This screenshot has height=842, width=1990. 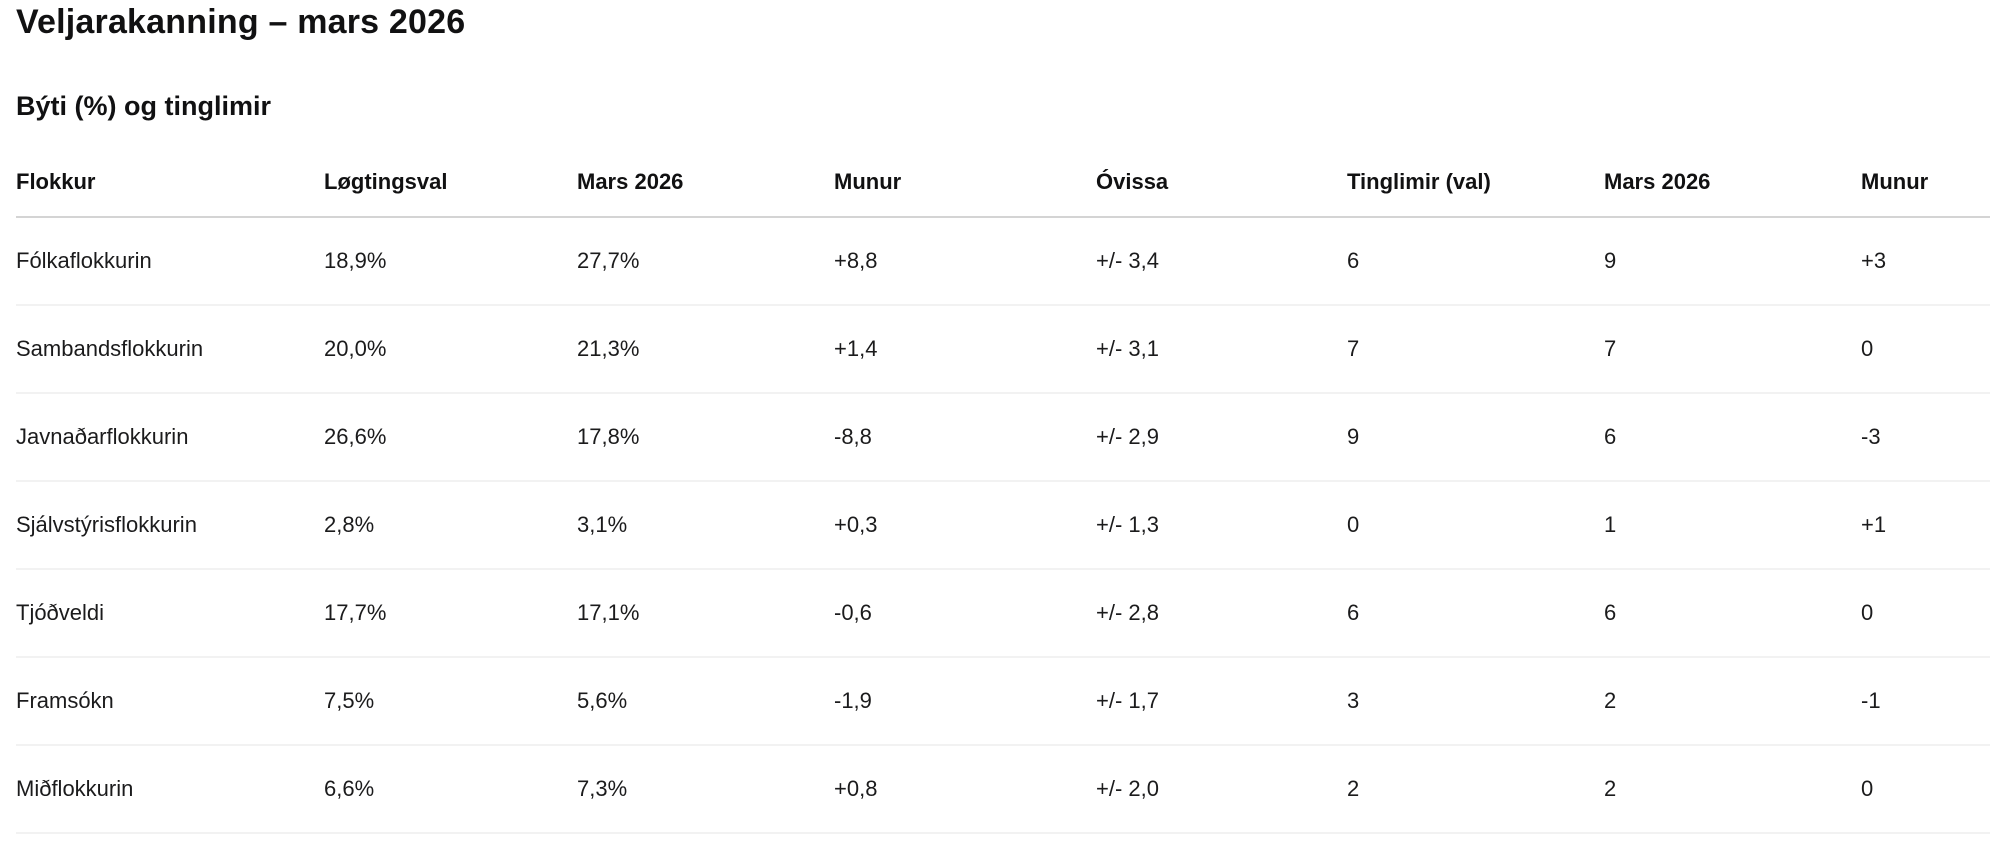 What do you see at coordinates (450, 261) in the screenshot?
I see `cell-logtingsval: 18,9%` at bounding box center [450, 261].